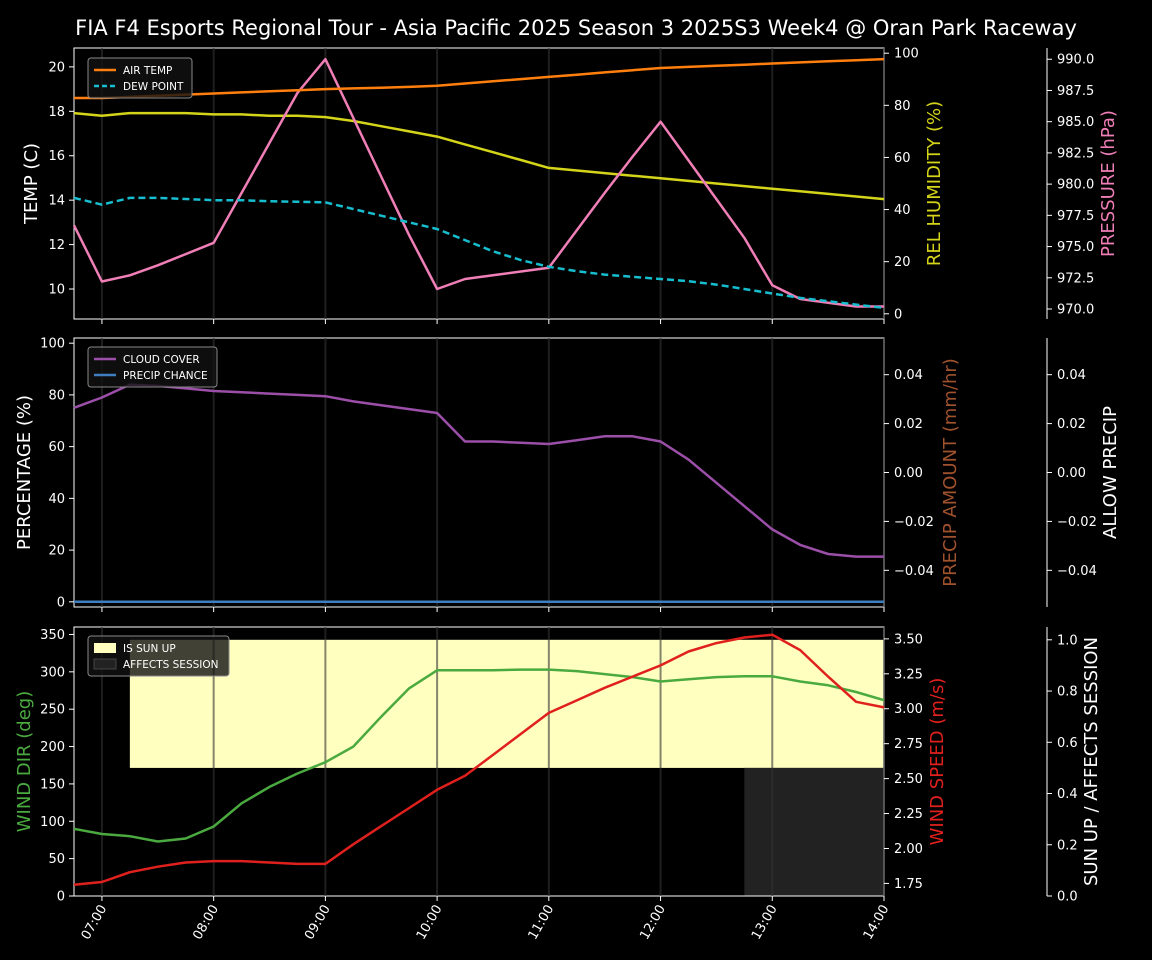  Describe the element at coordinates (149, 649) in the screenshot. I see `panel-2-legend-label-0: IS SUN UP` at that location.